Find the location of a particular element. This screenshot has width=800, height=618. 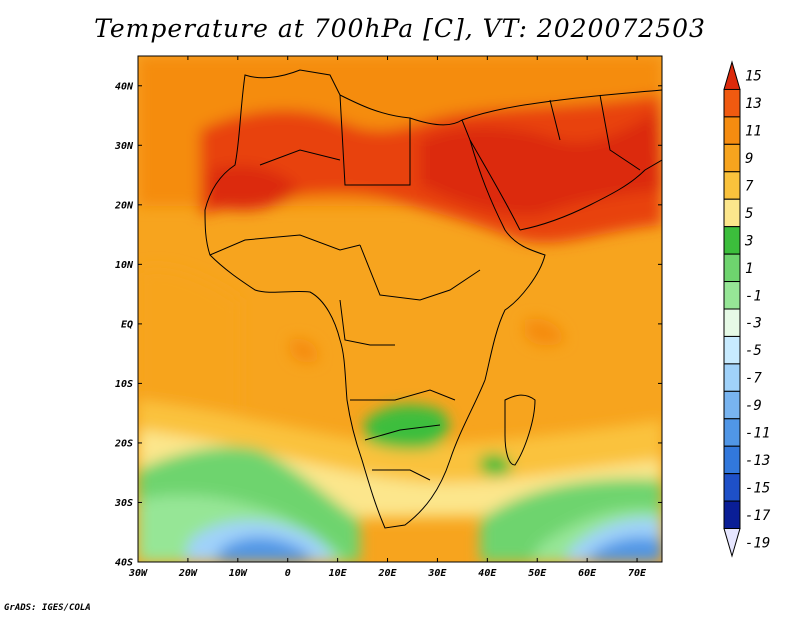

colorbar-label: 7 is located at coordinates (749, 187).